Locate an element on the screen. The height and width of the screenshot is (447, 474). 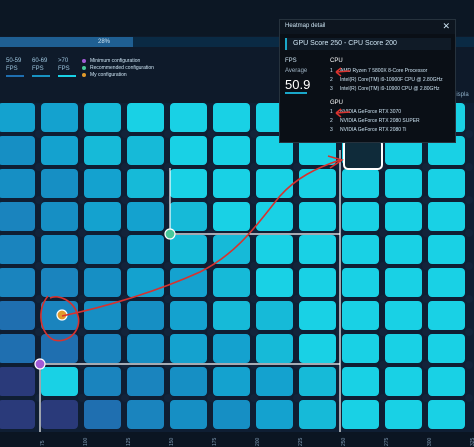
selected-cell is located at coordinates (363, 154).